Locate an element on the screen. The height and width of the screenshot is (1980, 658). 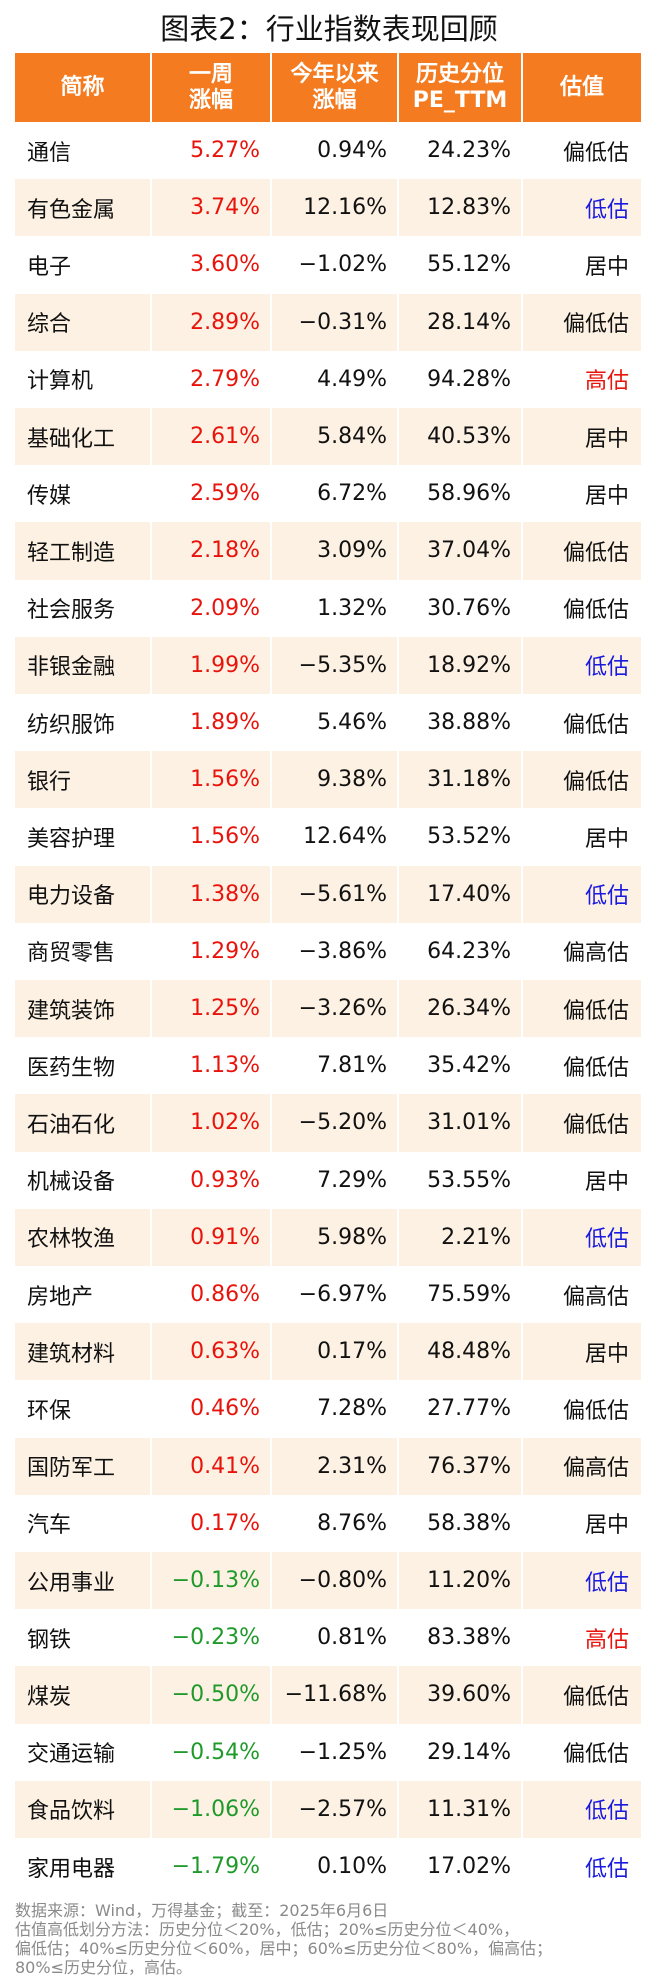
value-cell: 35.42% is located at coordinates (461, 1066).